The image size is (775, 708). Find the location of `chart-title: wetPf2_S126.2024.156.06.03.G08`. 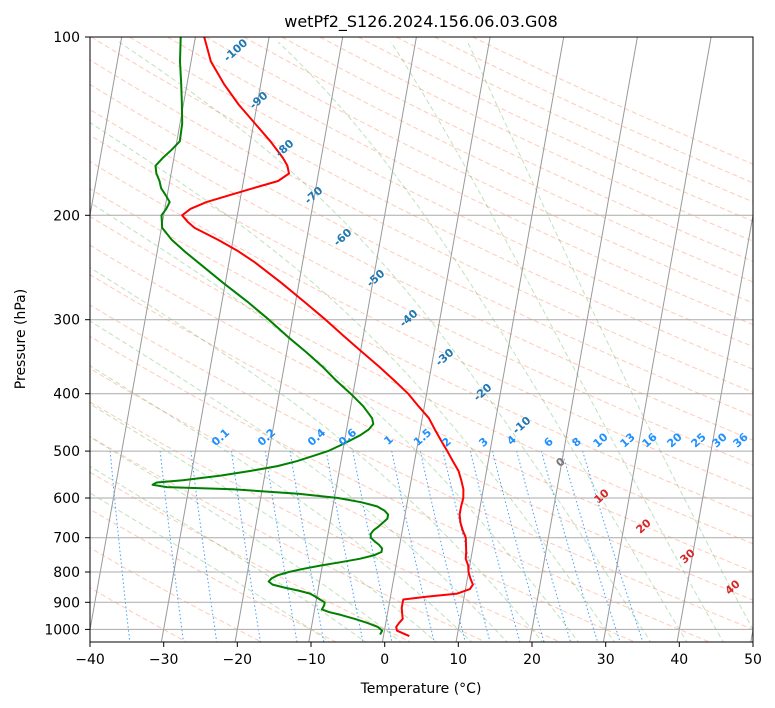

chart-title: wetPf2_S126.2024.156.06.03.G08 is located at coordinates (421, 22).